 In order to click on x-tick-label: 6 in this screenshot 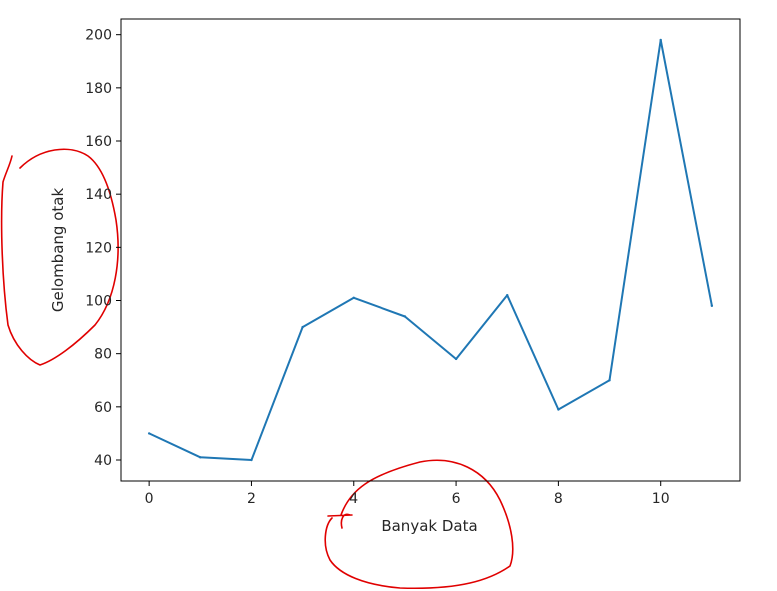, I will do `click(456, 499)`.